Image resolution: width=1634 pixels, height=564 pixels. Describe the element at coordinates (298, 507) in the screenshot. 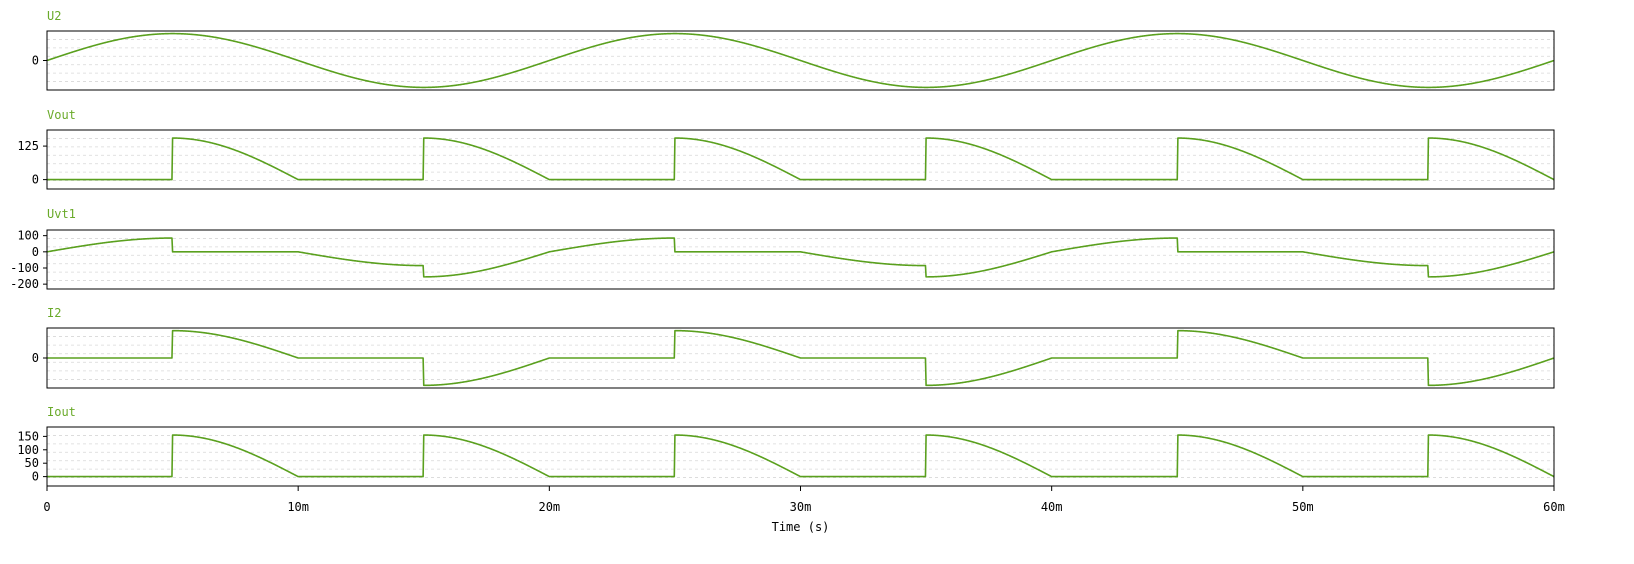

I see `x-tick-label: 10m` at that location.